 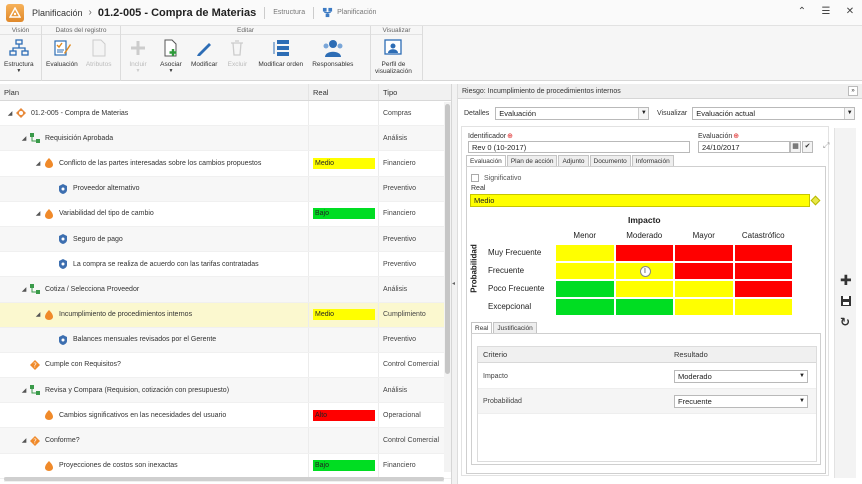 I want to click on table-row: Seguro de pago Preventivo, so click(x=225, y=239).